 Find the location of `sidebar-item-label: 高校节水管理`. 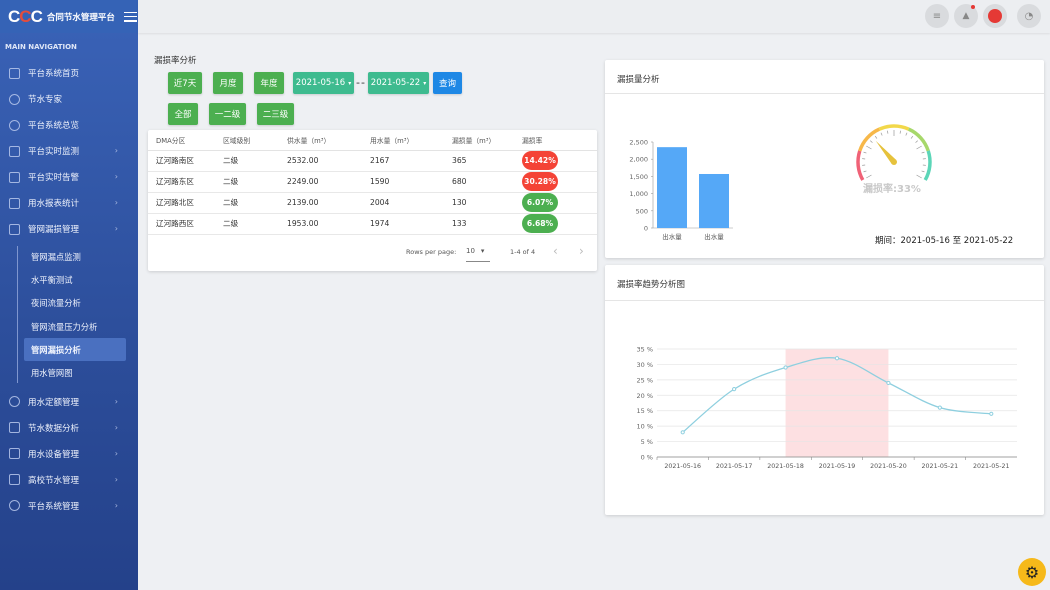

sidebar-item-label: 高校节水管理 is located at coordinates (54, 480).